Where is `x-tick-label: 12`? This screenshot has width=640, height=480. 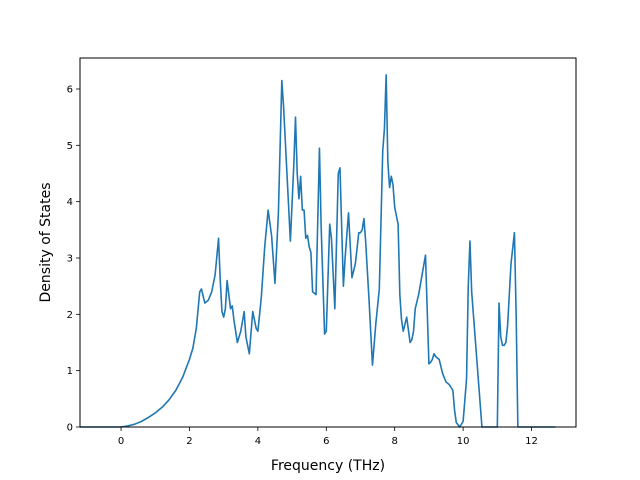
x-tick-label: 12 is located at coordinates (531, 441).